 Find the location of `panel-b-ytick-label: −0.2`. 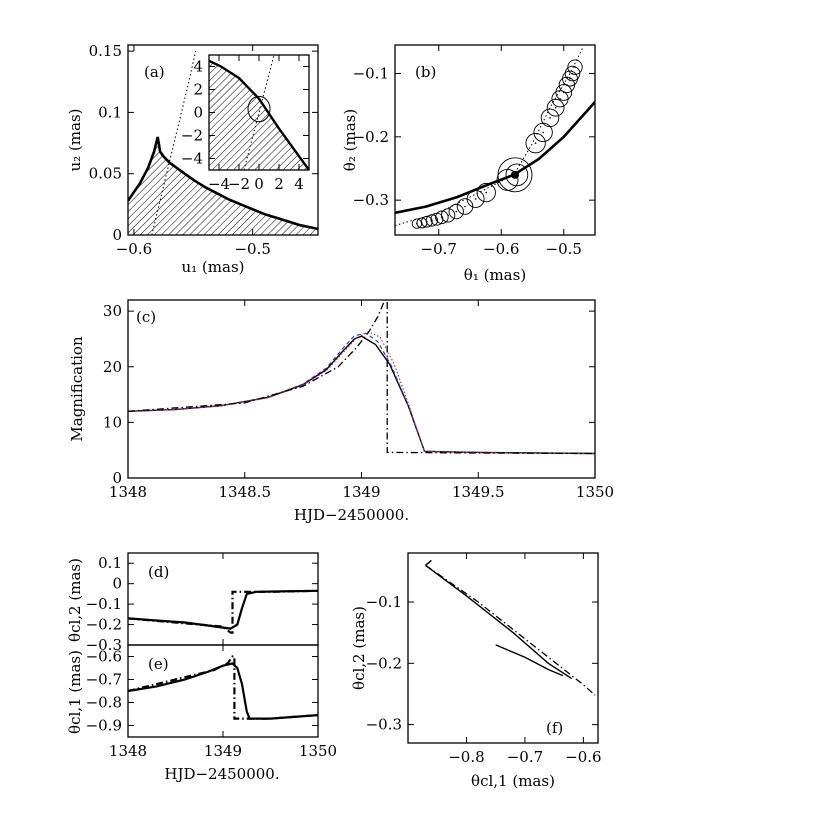

panel-b-ytick-label: −0.2 is located at coordinates (371, 137).